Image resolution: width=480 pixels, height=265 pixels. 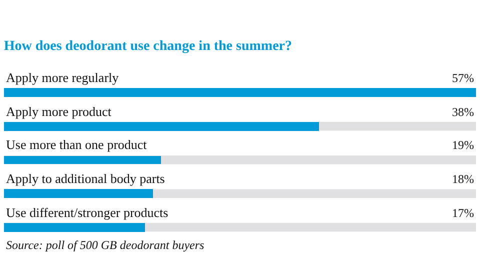 What do you see at coordinates (59, 111) in the screenshot?
I see `y-tick-label: Apply more product` at bounding box center [59, 111].